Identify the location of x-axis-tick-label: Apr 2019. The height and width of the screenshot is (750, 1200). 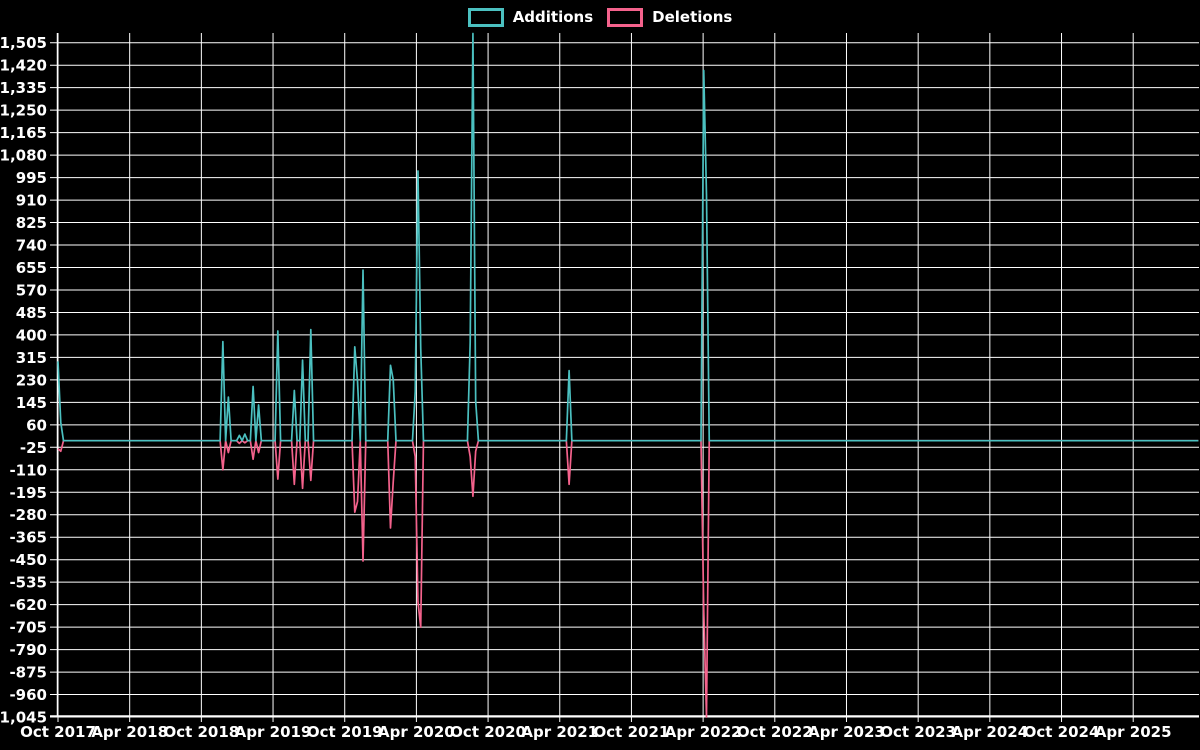
(273, 732).